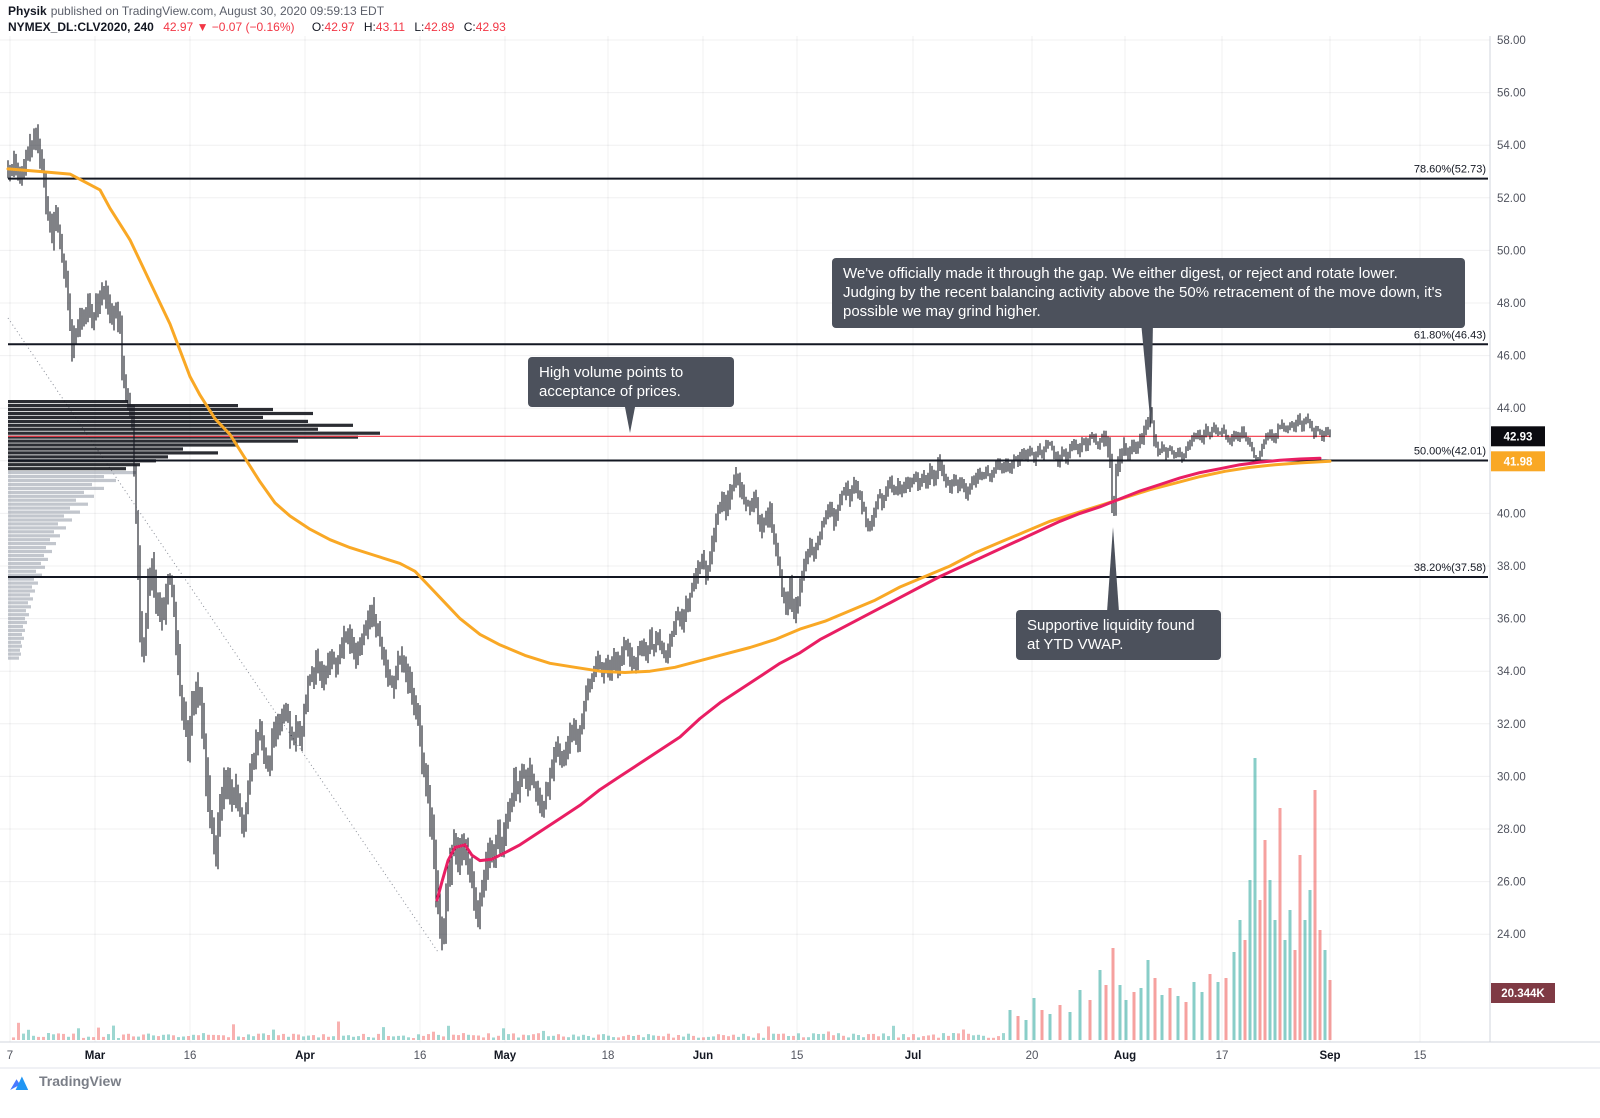 This screenshot has width=1600, height=1118. I want to click on time-axis-label: 18, so click(608, 1056).